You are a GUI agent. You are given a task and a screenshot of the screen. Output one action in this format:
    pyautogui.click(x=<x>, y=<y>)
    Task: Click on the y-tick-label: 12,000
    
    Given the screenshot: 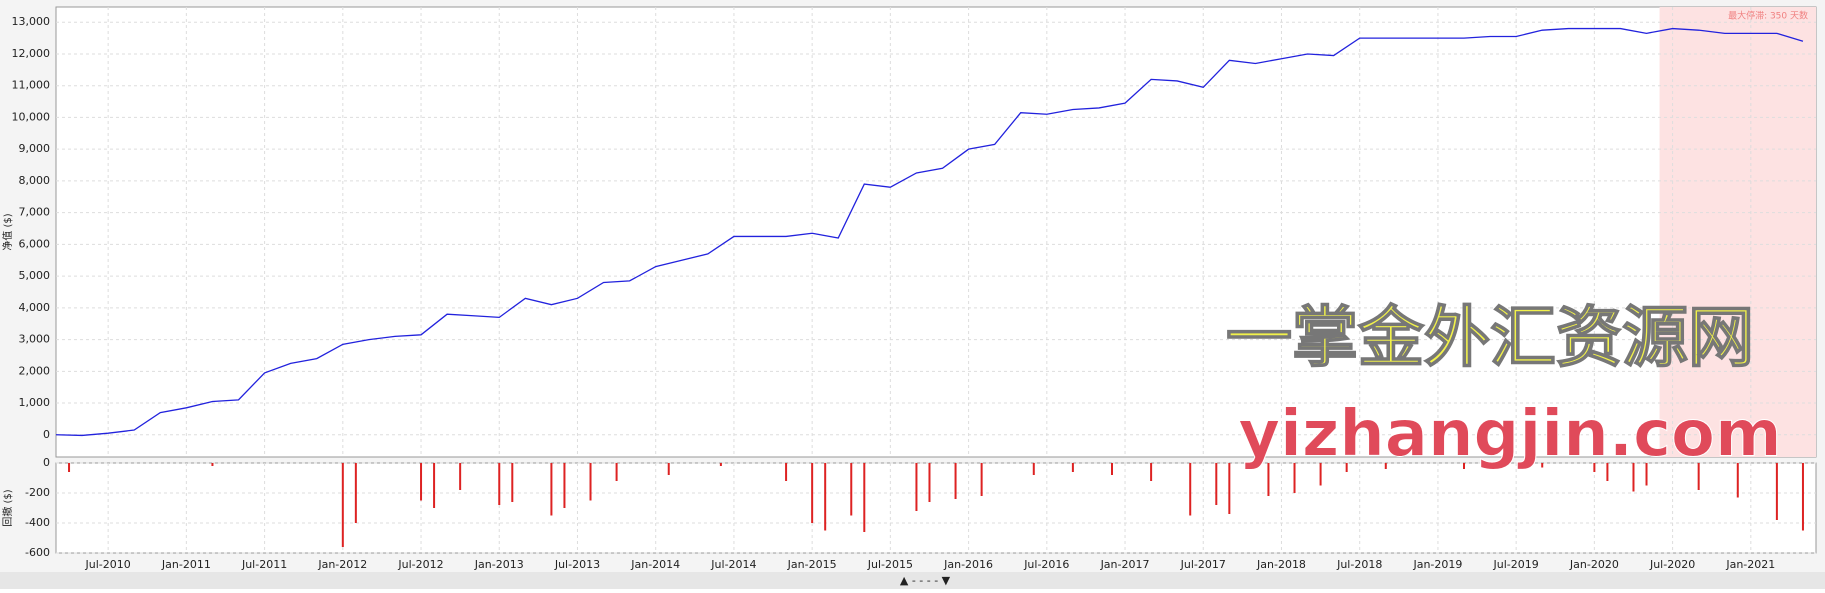 What is the action you would take?
    pyautogui.click(x=31, y=53)
    